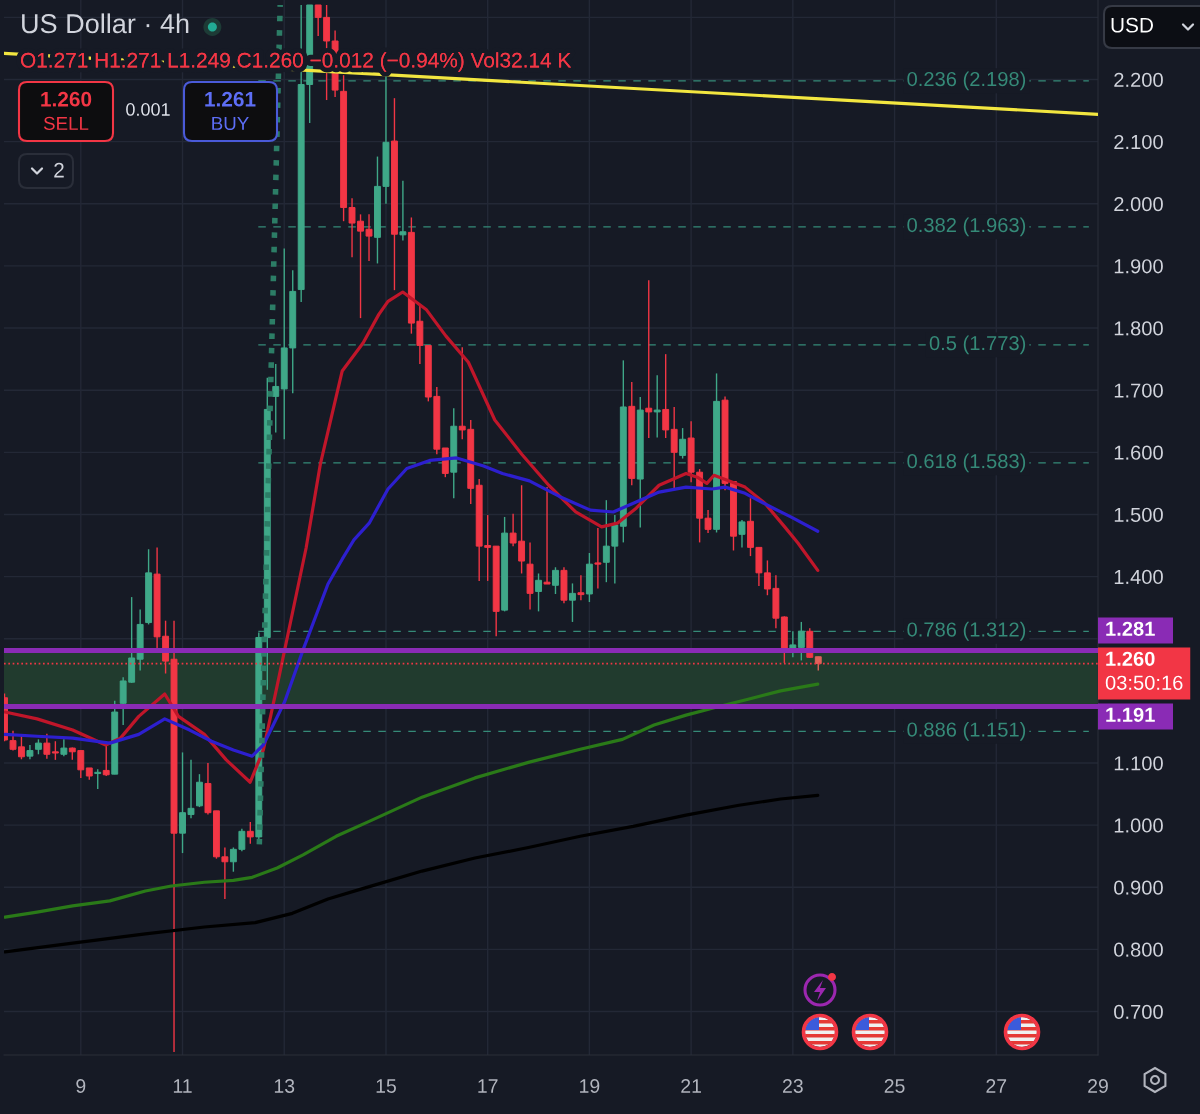  I want to click on x-tick-label: 19, so click(590, 1086).